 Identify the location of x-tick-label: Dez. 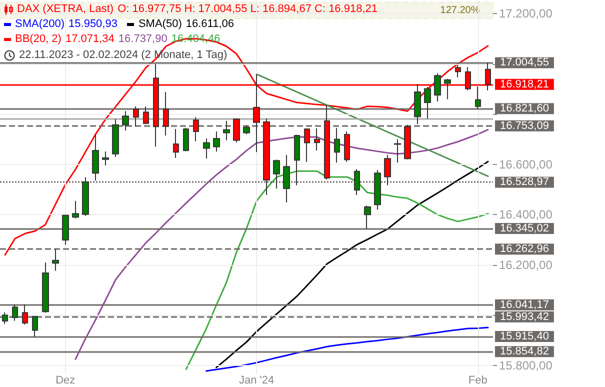
(66, 380).